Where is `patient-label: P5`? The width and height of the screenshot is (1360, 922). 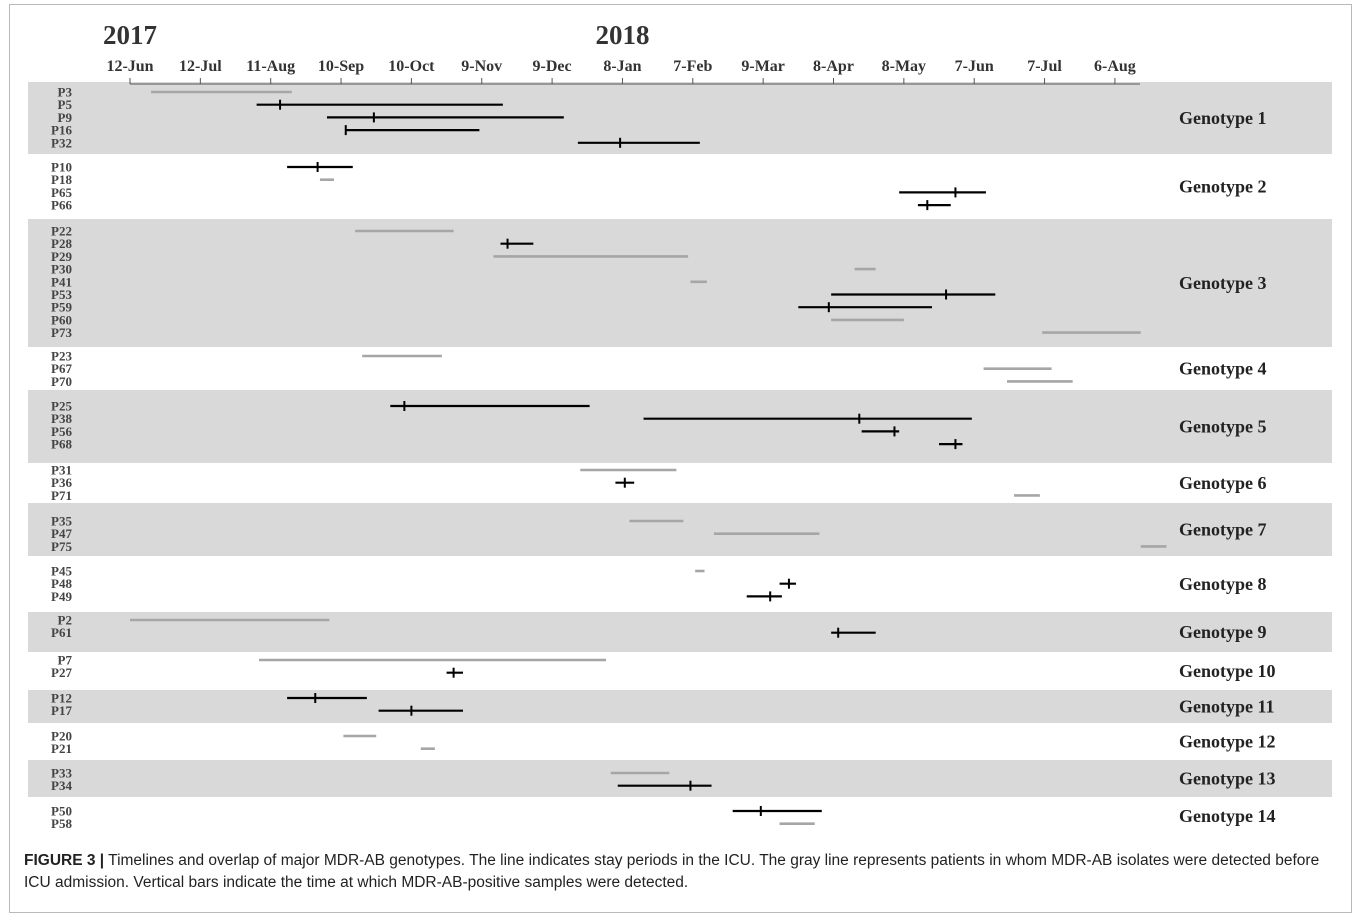 patient-label: P5 is located at coordinates (65, 104).